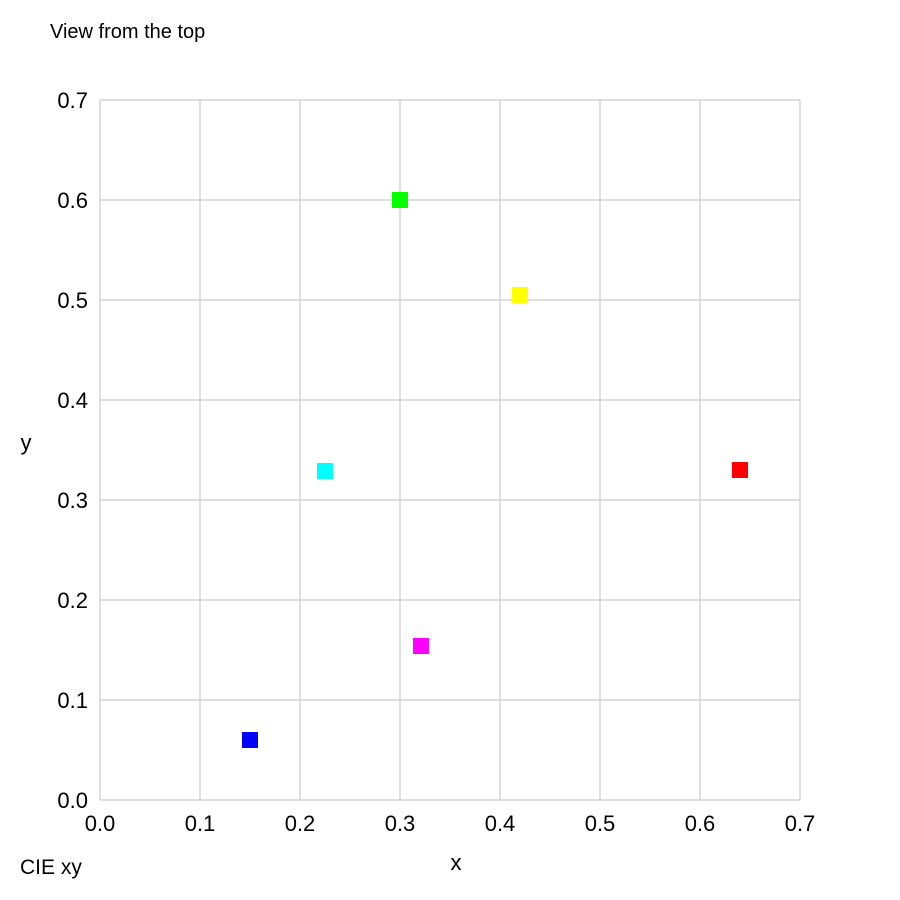 This screenshot has width=900, height=900. I want to click on x-tick-label: 0.2, so click(300, 823).